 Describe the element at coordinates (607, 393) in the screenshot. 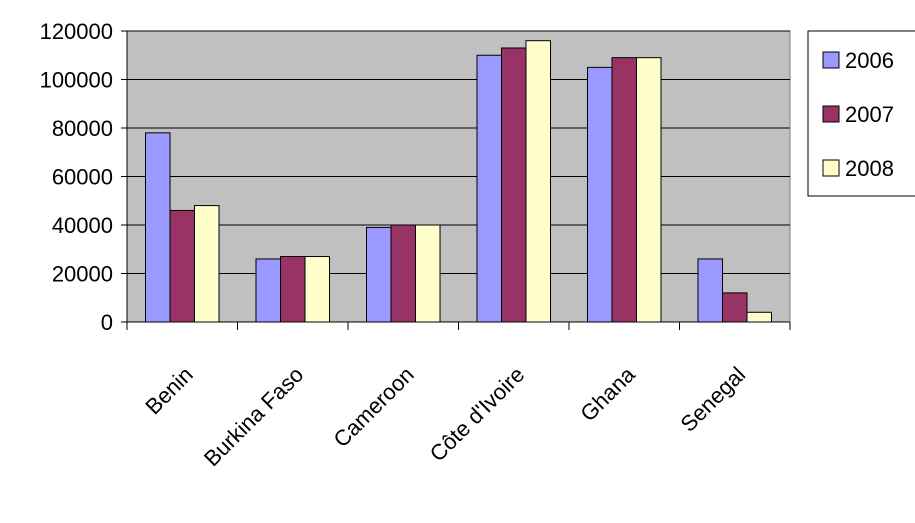

I see `x-category-label: Ghana` at that location.